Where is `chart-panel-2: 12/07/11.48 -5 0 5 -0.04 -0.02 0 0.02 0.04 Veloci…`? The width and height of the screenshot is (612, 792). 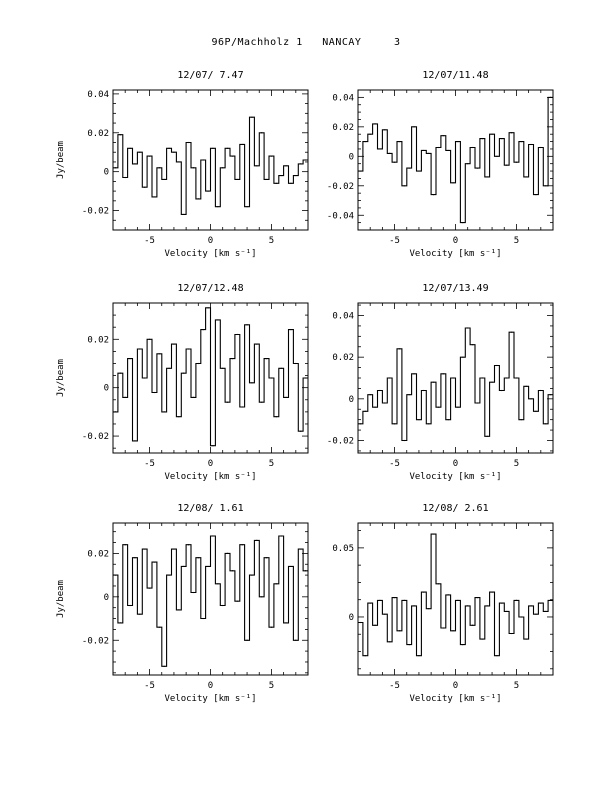
chart-panel-2: 12/07/11.48 -5 0 5 -0.04 -0.02 0 0.02 0.04 Veloci… is located at coordinates (440, 164).